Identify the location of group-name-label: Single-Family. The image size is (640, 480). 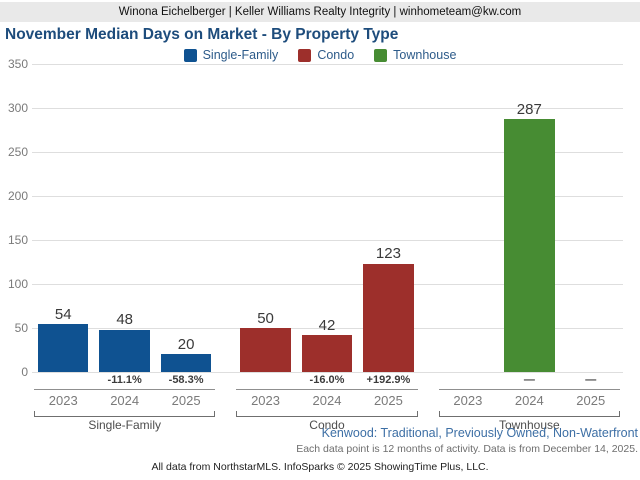
(124, 425).